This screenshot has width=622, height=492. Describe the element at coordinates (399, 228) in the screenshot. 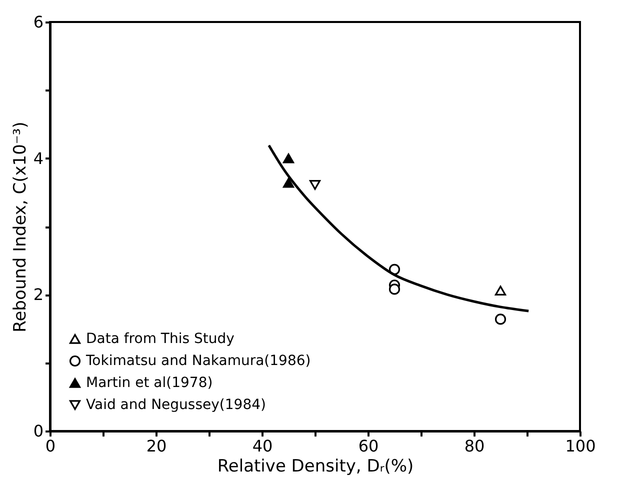

I see `line-series` at that location.